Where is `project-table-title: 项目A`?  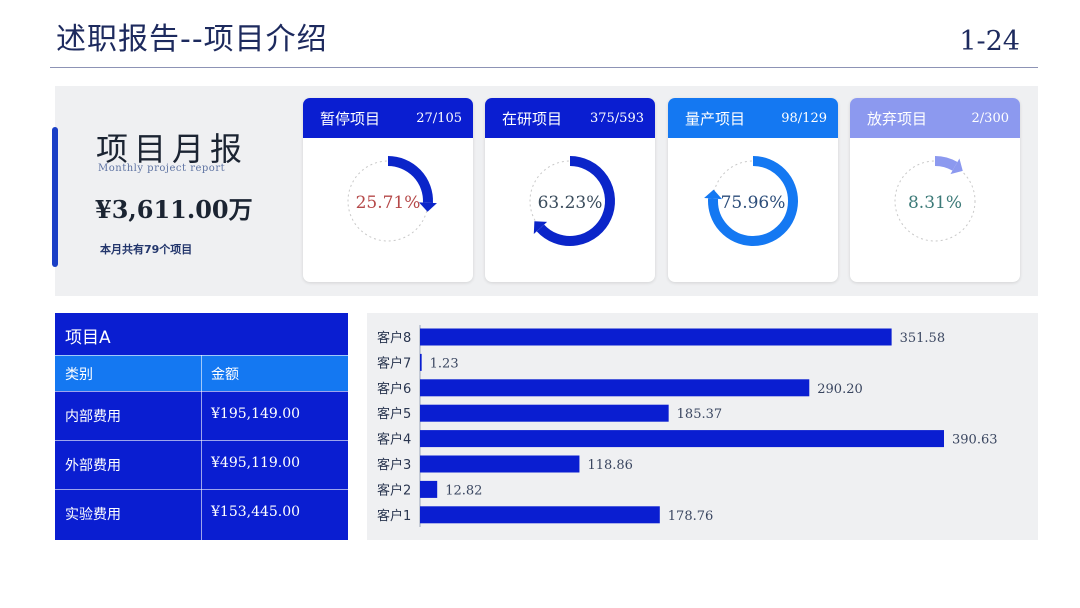
project-table-title: 项目A is located at coordinates (88, 338).